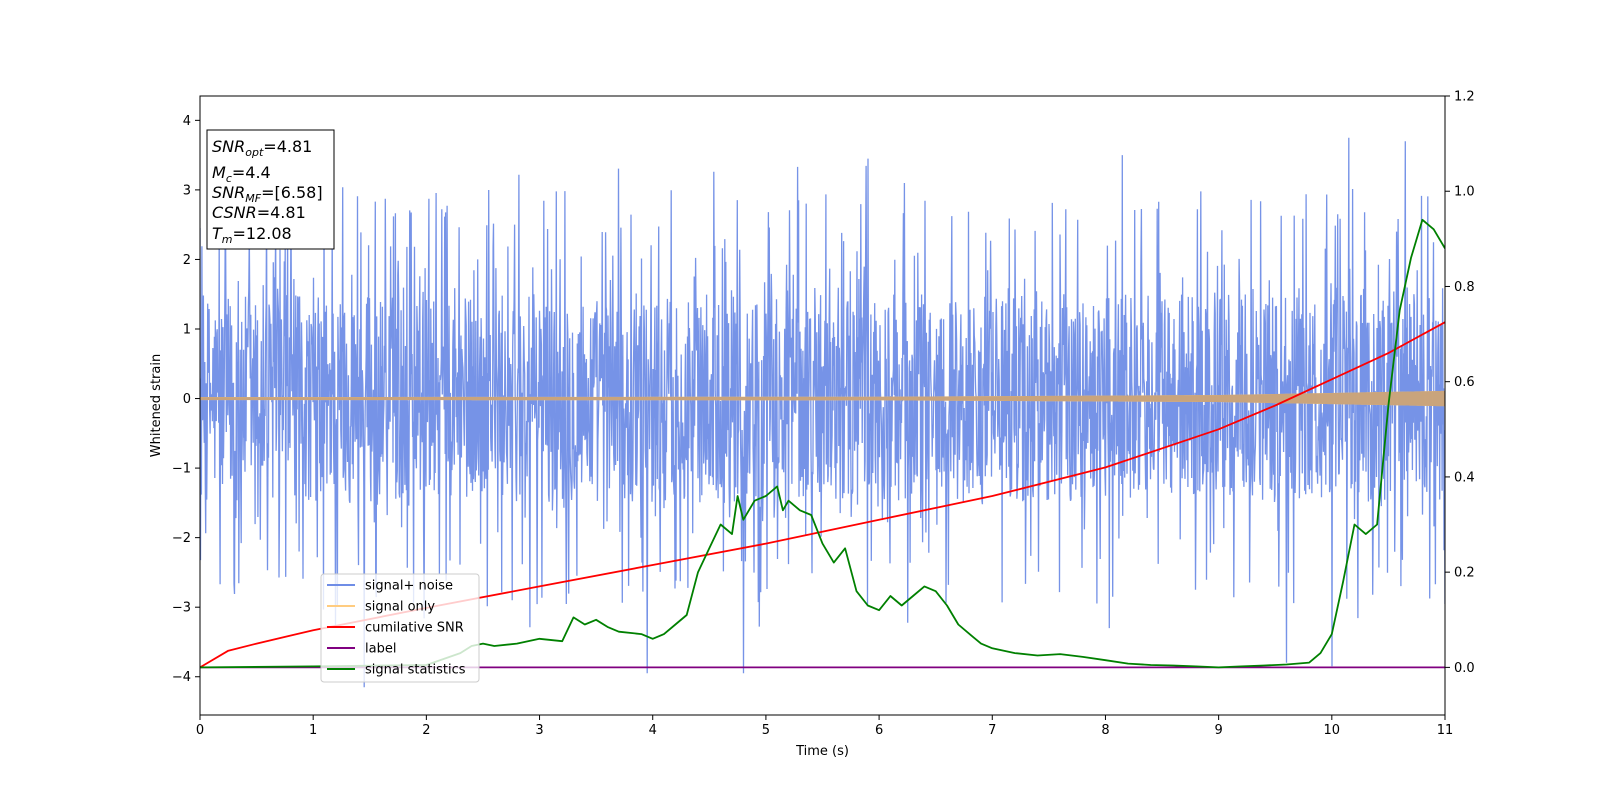  Describe the element at coordinates (181, 677) in the screenshot. I see `y-left-tick-label-0: −4` at that location.